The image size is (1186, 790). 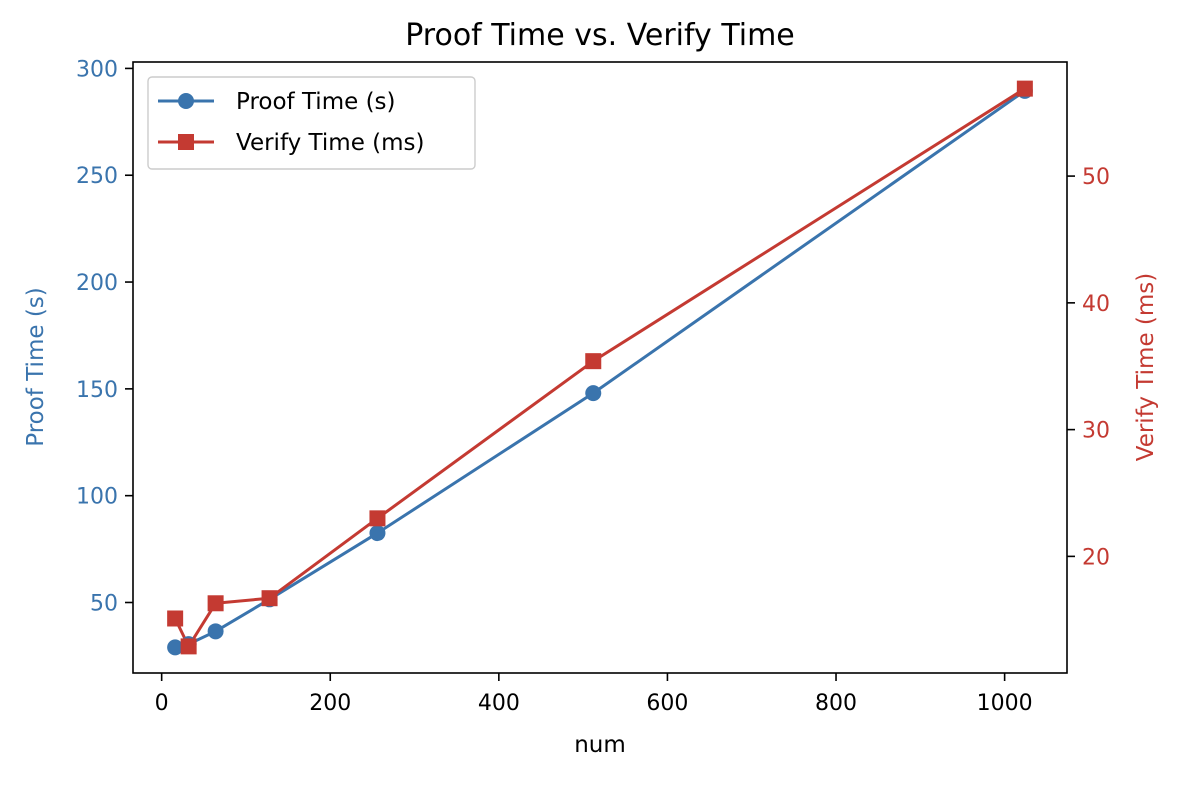 What do you see at coordinates (600, 35) in the screenshot?
I see `chart-title: Proof Time vs. Verify Time` at bounding box center [600, 35].